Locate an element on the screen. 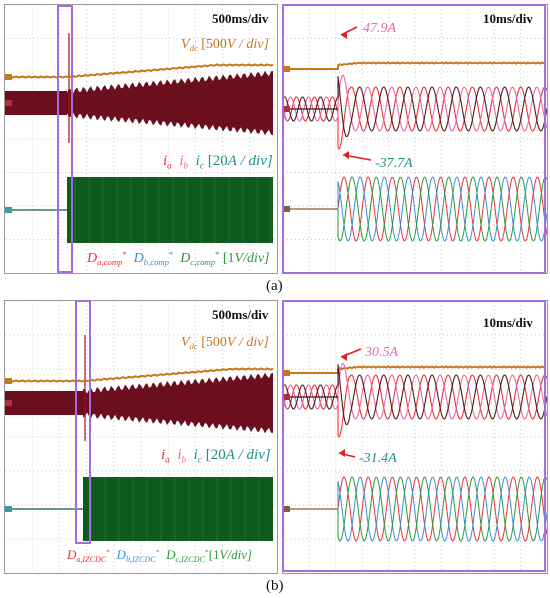 The height and width of the screenshot is (598, 550). timediv-right-a: 10ms/div is located at coordinates (508, 18).